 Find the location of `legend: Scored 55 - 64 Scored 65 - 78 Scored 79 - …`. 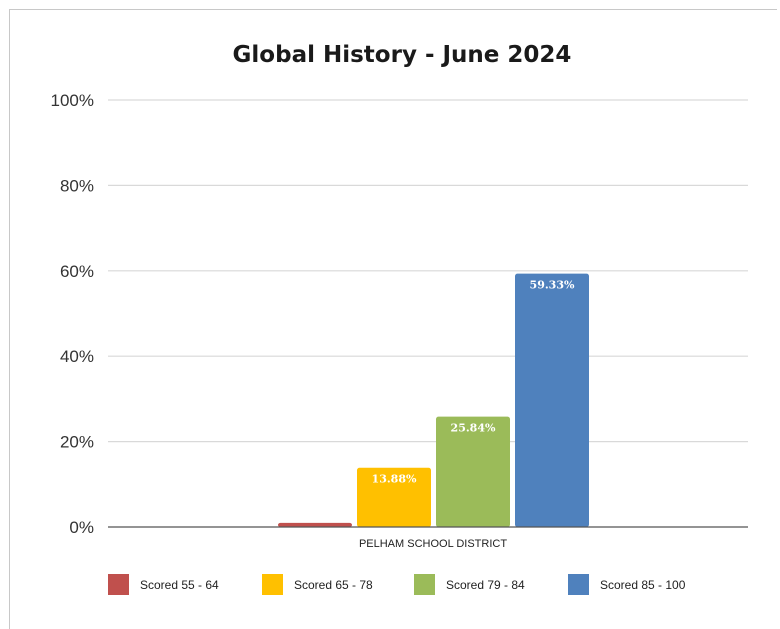

legend: Scored 55 - 64 Scored 65 - 78 Scored 79 - … is located at coordinates (397, 584).